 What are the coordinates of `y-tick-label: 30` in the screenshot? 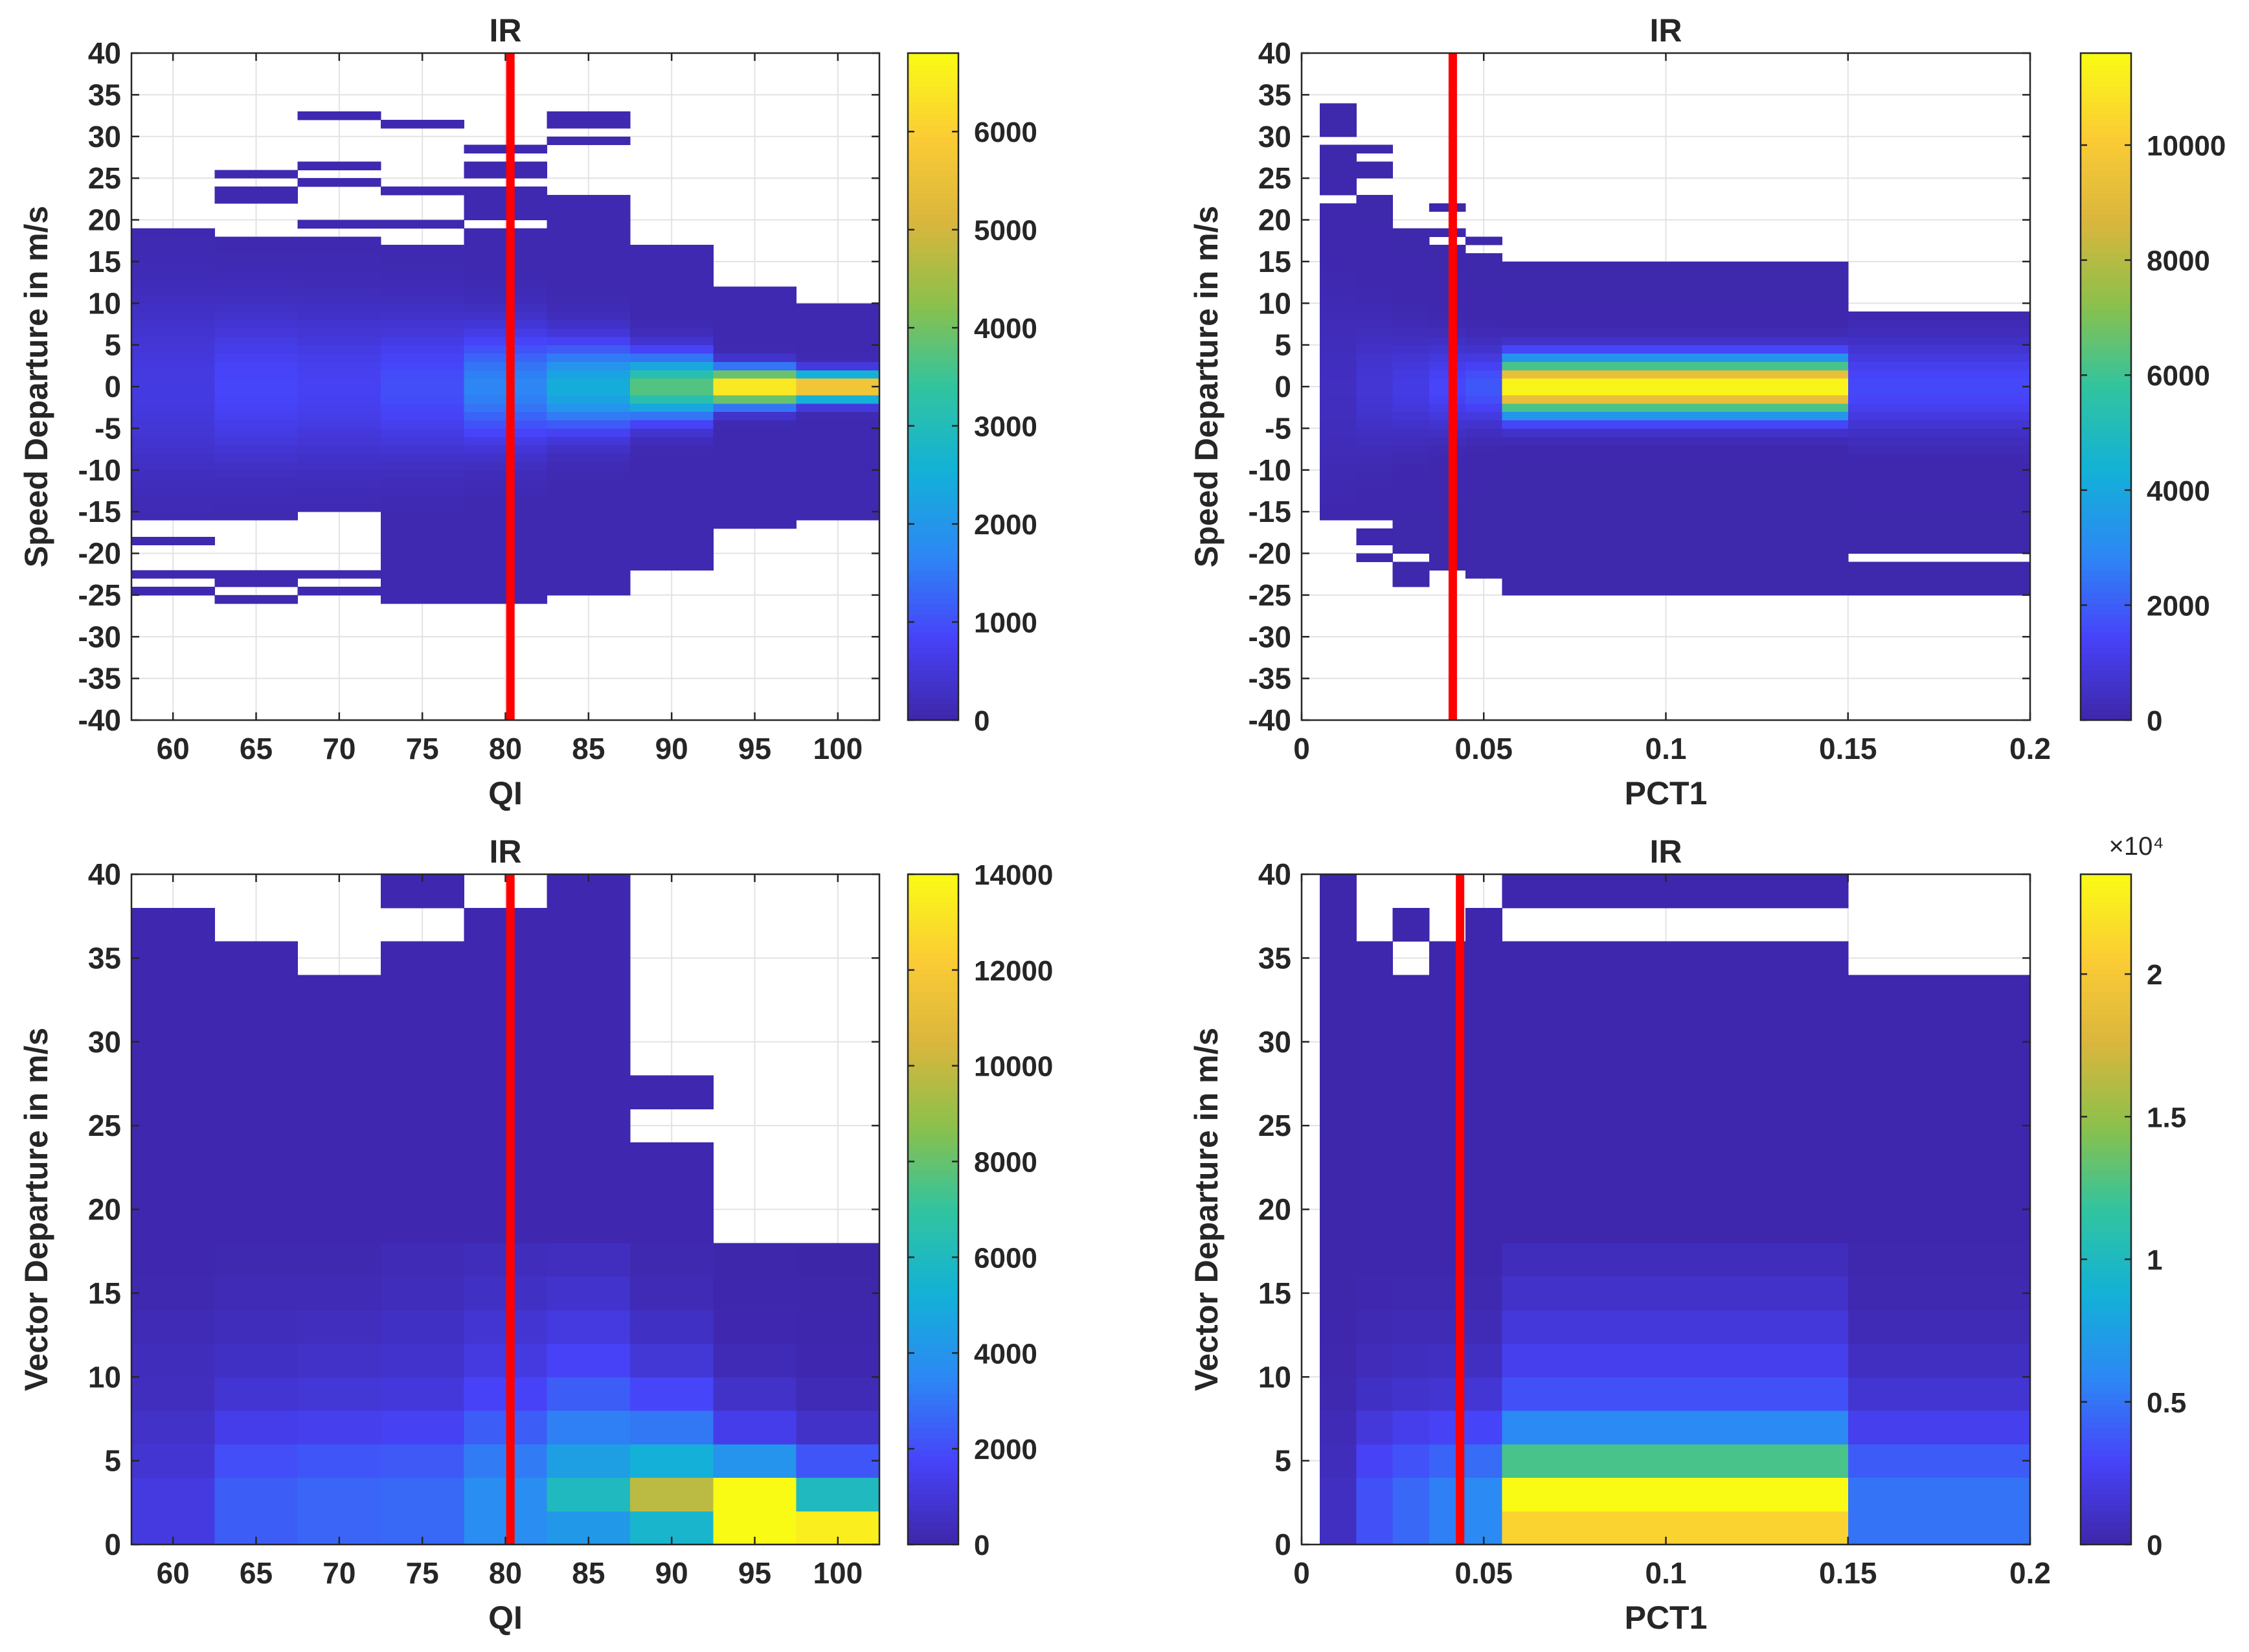 It's located at (1274, 1042).